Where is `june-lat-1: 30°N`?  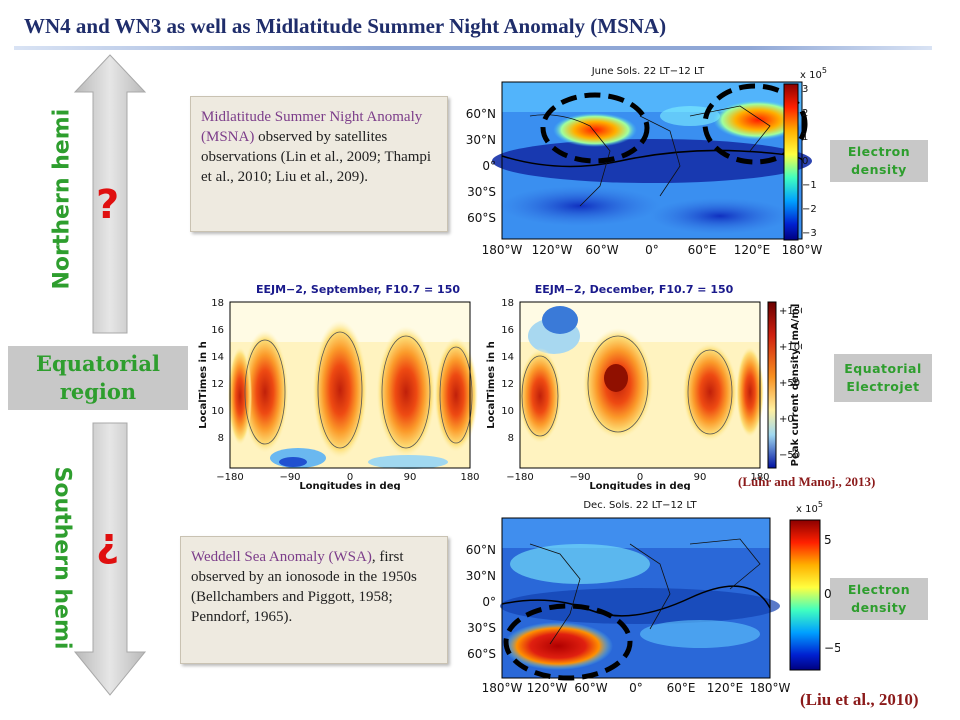 june-lat-1: 30°N is located at coordinates (481, 140).